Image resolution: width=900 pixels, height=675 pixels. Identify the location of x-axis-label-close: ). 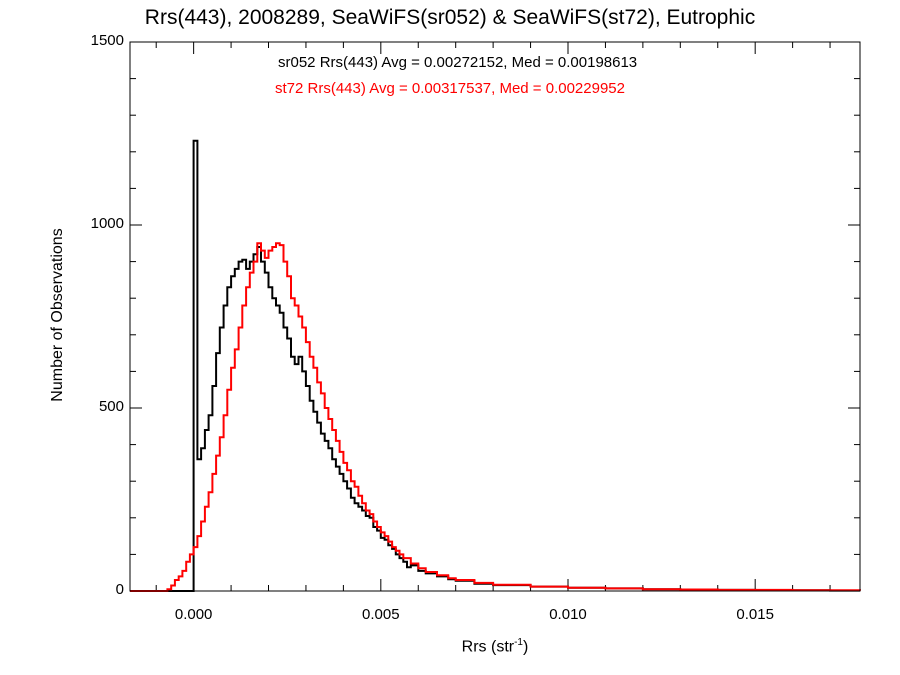
(526, 647).